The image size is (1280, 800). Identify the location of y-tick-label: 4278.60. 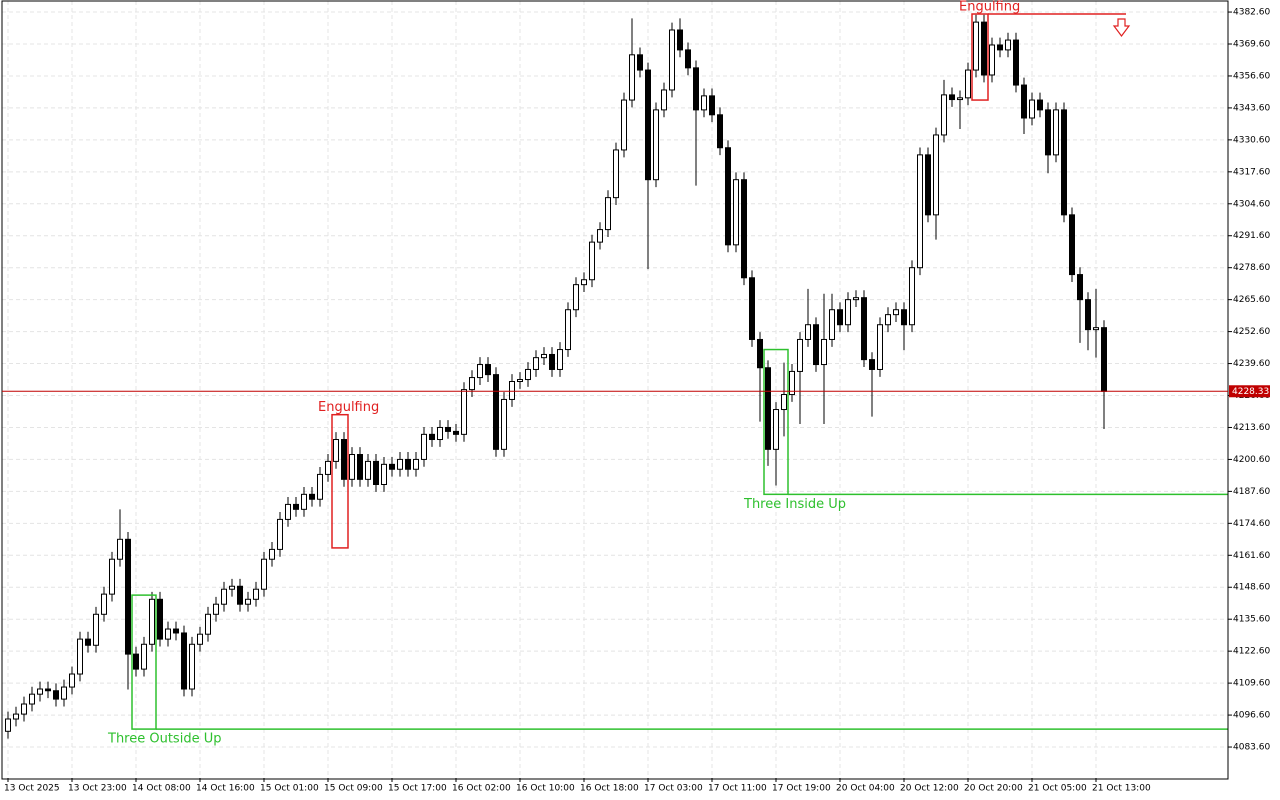
(1251, 268).